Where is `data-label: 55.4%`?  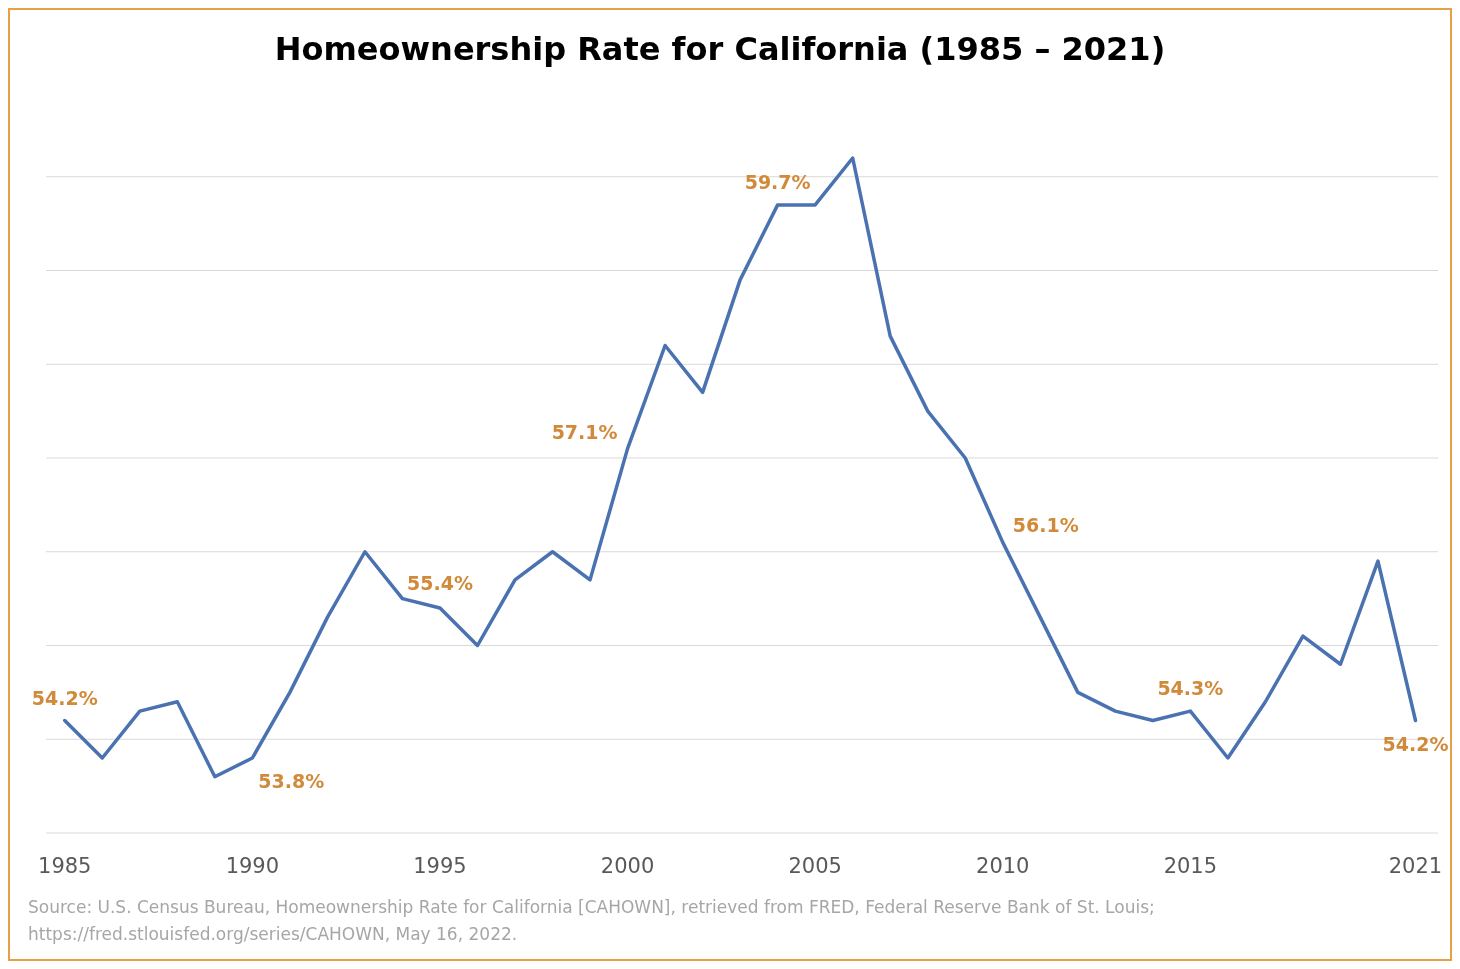 data-label: 55.4% is located at coordinates (440, 583).